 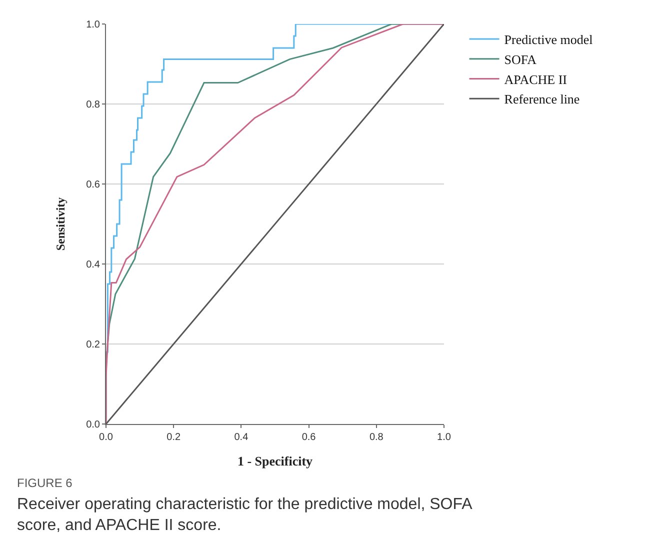 I want to click on legend-label: APACHE II, so click(x=536, y=79).